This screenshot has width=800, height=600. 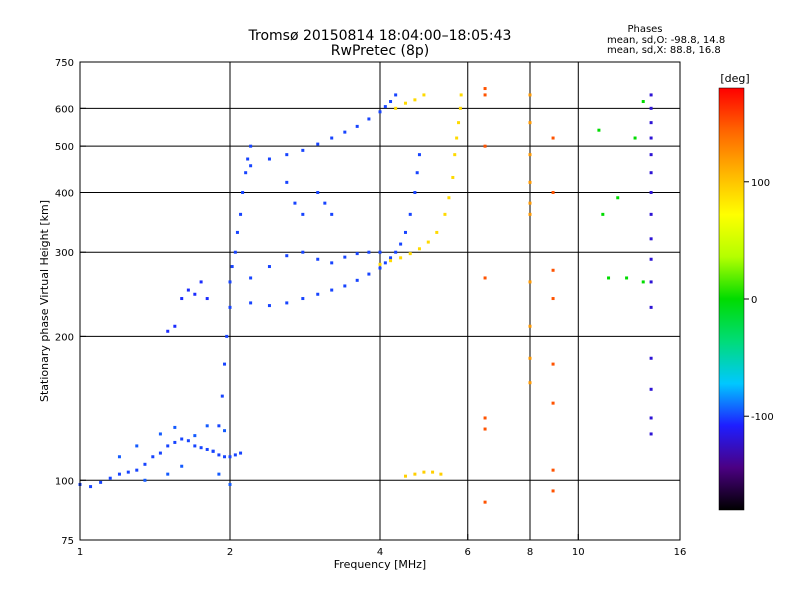 What do you see at coordinates (380, 564) in the screenshot?
I see `x-axis-label: Frequency [MHz]` at bounding box center [380, 564].